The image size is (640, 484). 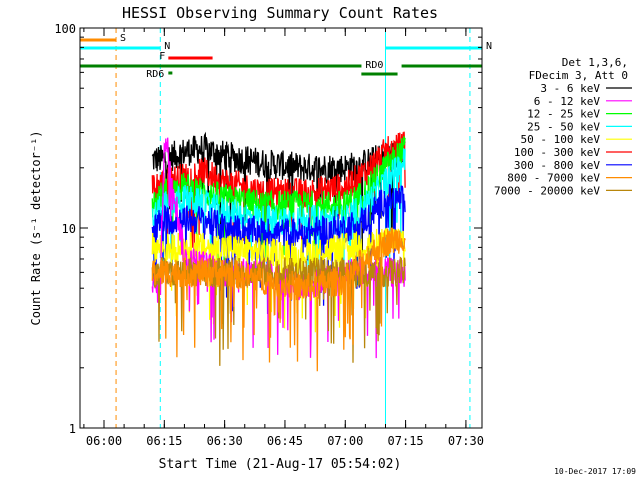 What do you see at coordinates (567, 101) in the screenshot?
I see `legend-label-1: 6 - 12 keV` at bounding box center [567, 101].